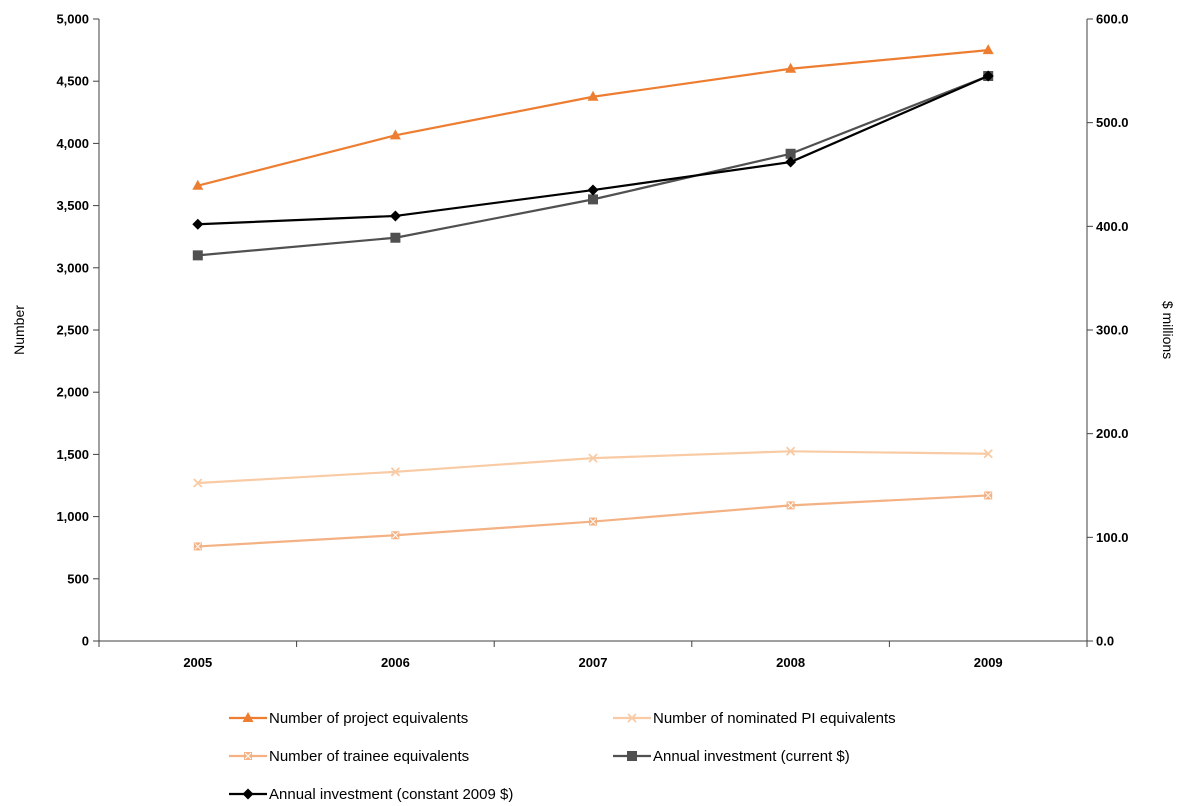 The width and height of the screenshot is (1185, 806). What do you see at coordinates (72, 454) in the screenshot?
I see `left-tick-label: 1,500` at bounding box center [72, 454].